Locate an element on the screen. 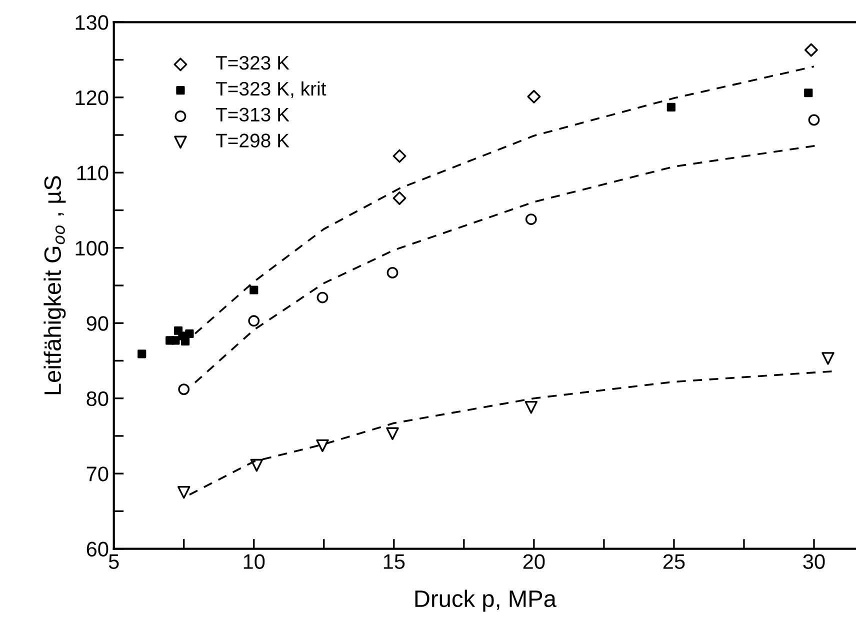 Image resolution: width=856 pixels, height=633 pixels. y-axis-title: Leitfähigkeit G$_{oo}$ , µS is located at coordinates (55, 285).